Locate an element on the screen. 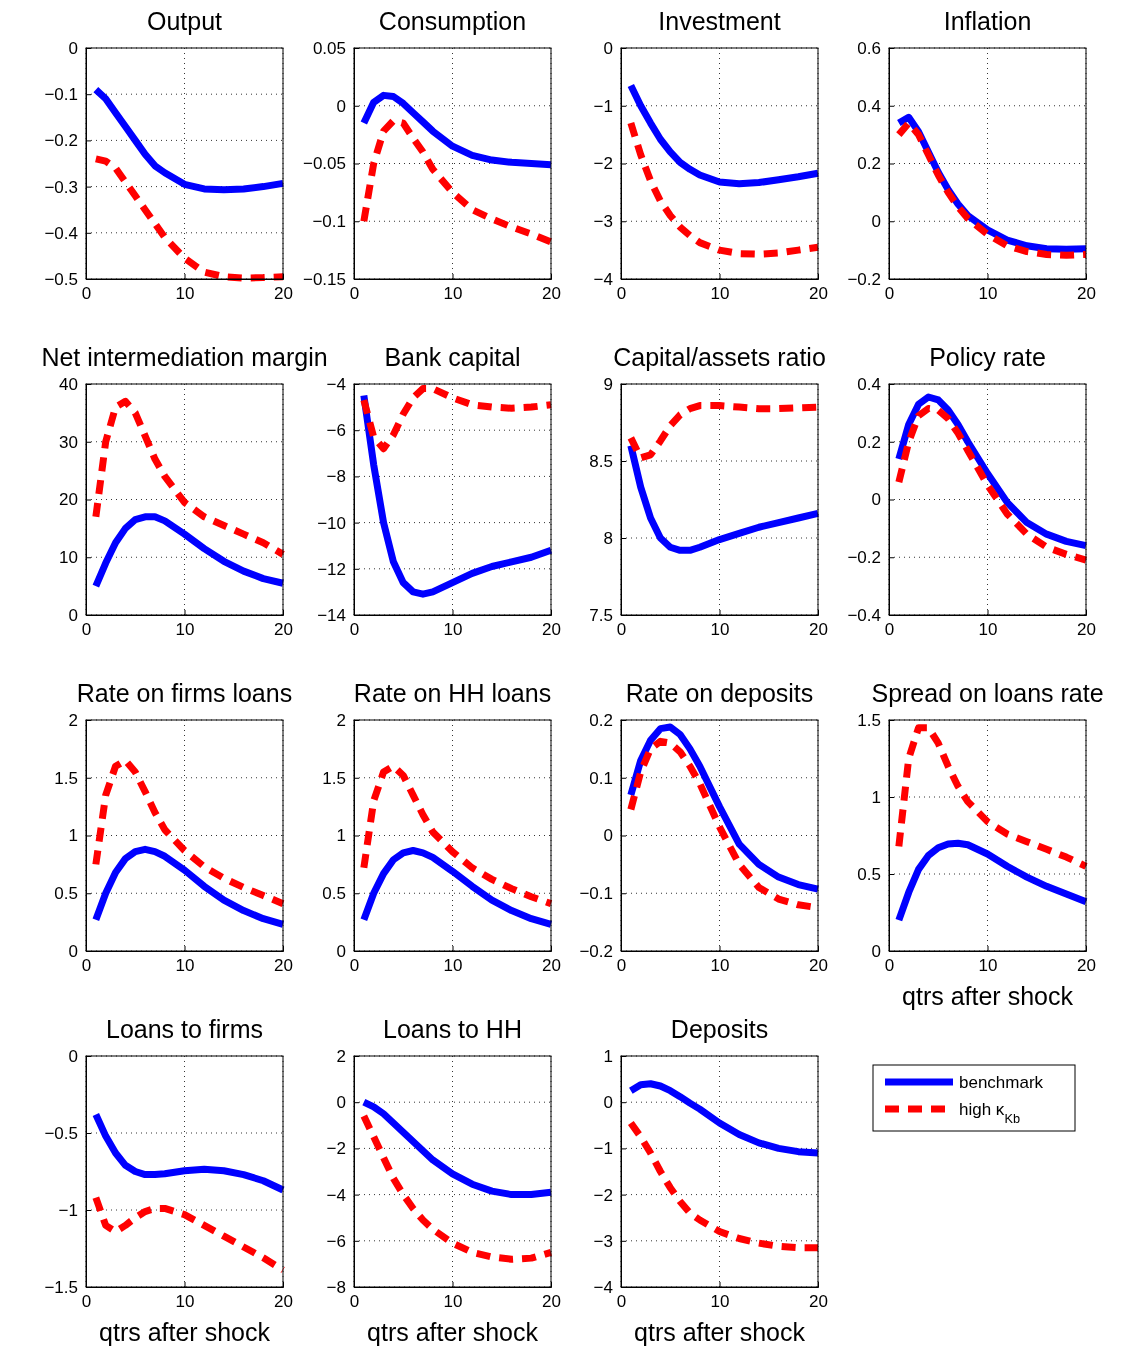 The image size is (1136, 1348). chart-title: Capital/assets ratio is located at coordinates (719, 357).